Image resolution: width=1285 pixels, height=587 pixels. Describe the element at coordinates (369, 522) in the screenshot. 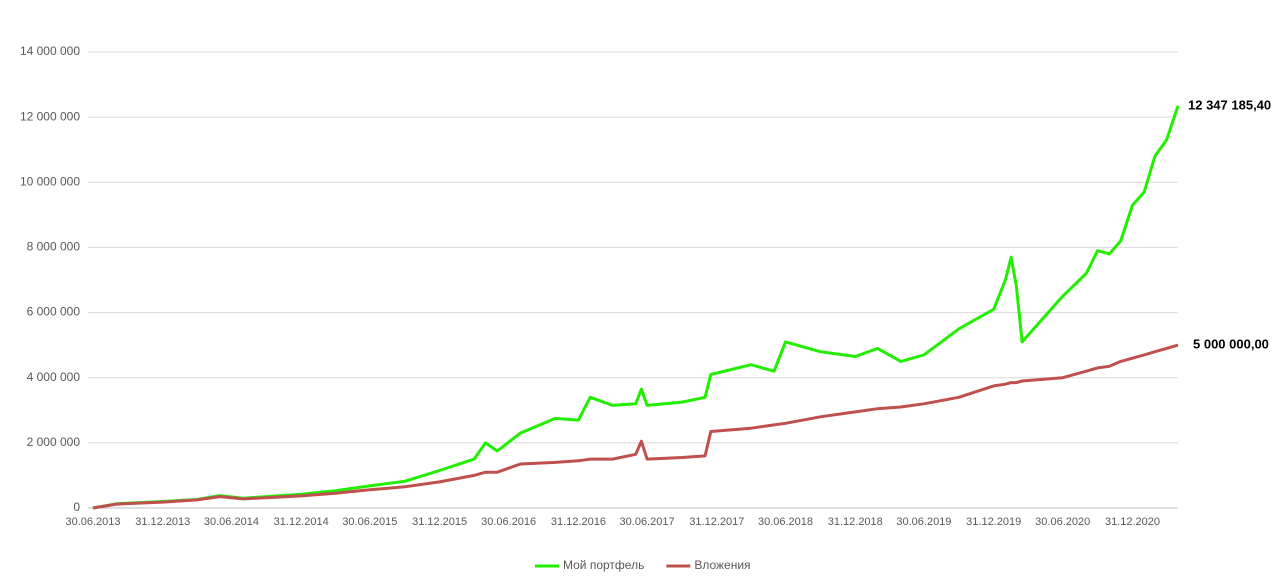

I see `x-tick-label: 30.06.2015` at that location.